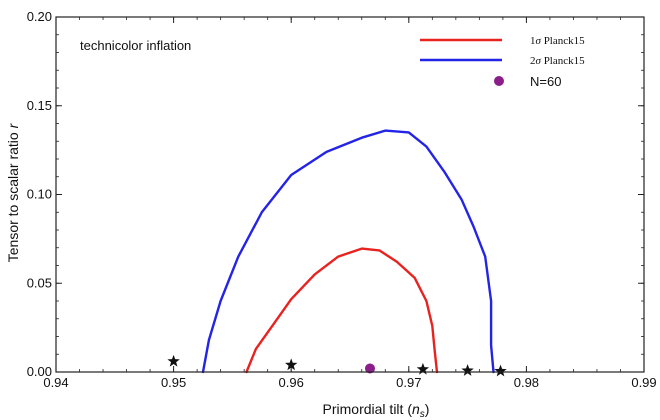  What do you see at coordinates (545, 81) in the screenshot?
I see `legend-label: N=60` at bounding box center [545, 81].